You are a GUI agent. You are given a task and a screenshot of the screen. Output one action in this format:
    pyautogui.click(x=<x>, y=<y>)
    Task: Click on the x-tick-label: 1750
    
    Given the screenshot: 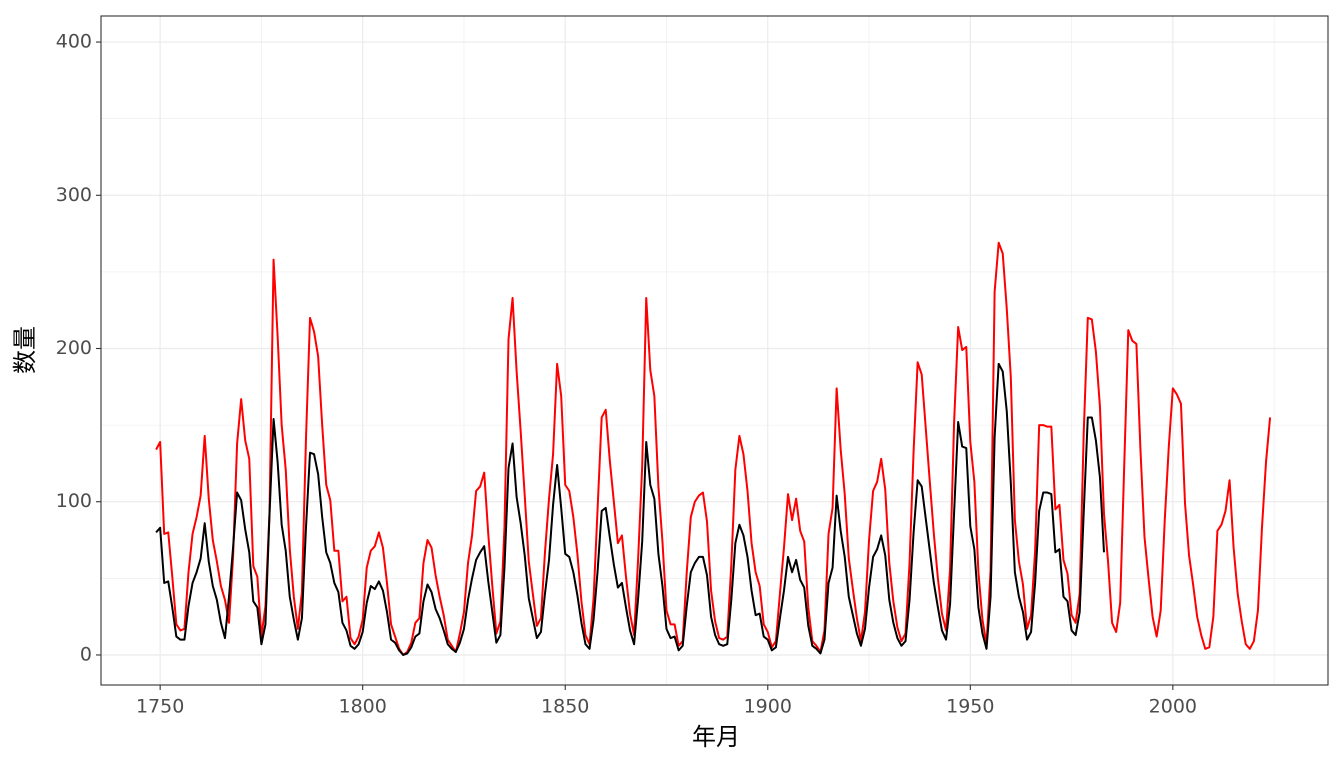 What is the action you would take?
    pyautogui.click(x=160, y=707)
    